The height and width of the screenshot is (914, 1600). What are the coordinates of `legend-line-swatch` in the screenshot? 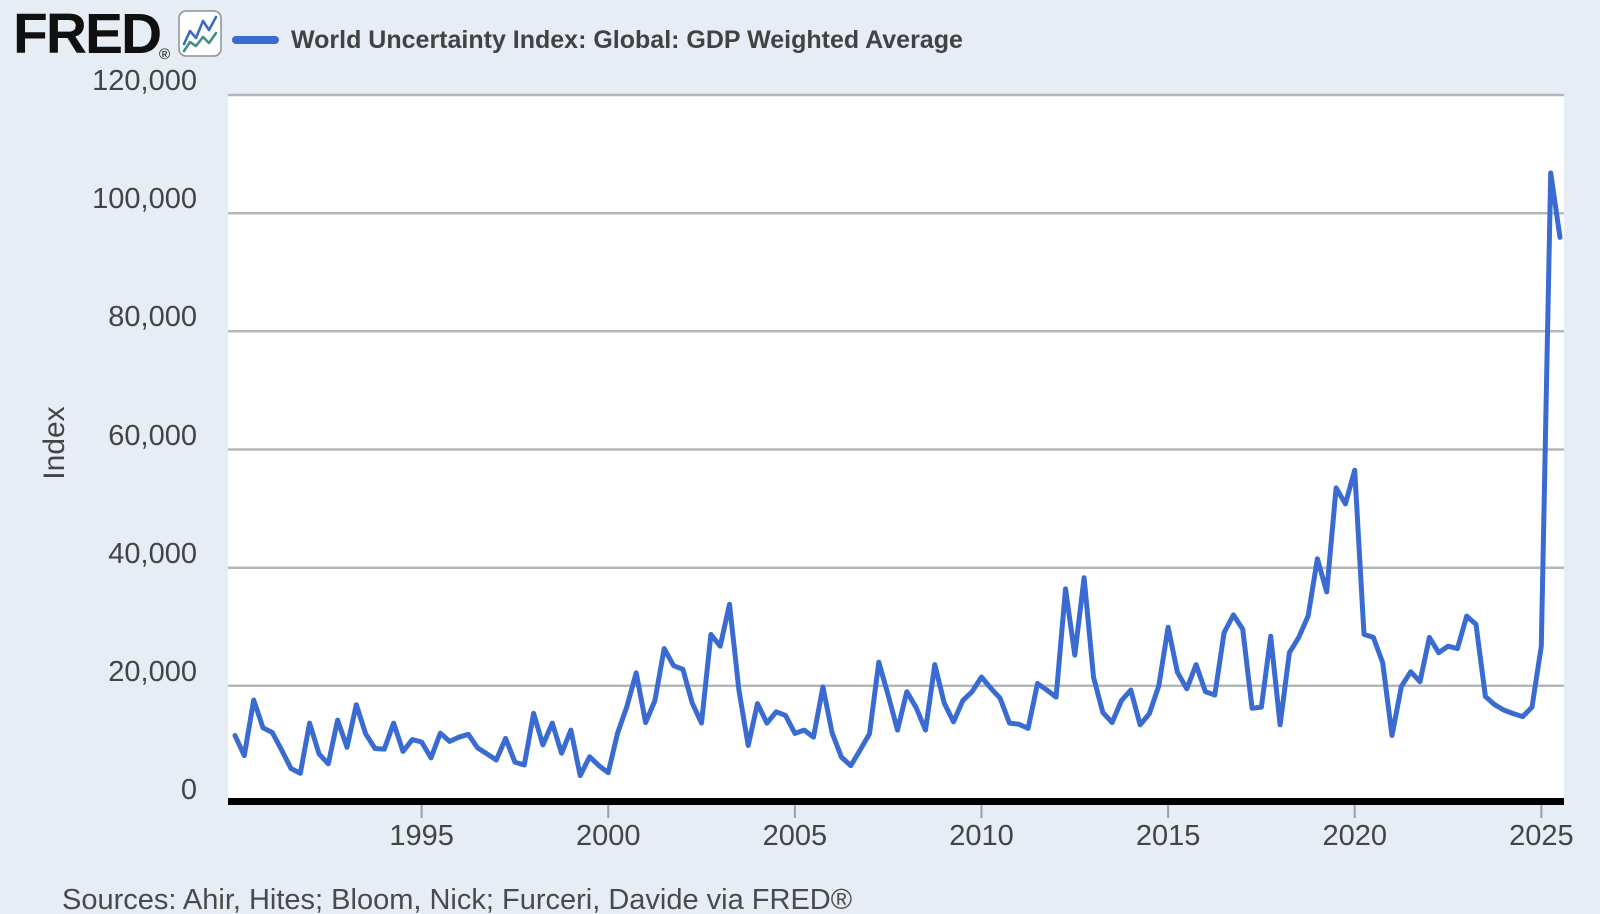 It's located at (255, 40).